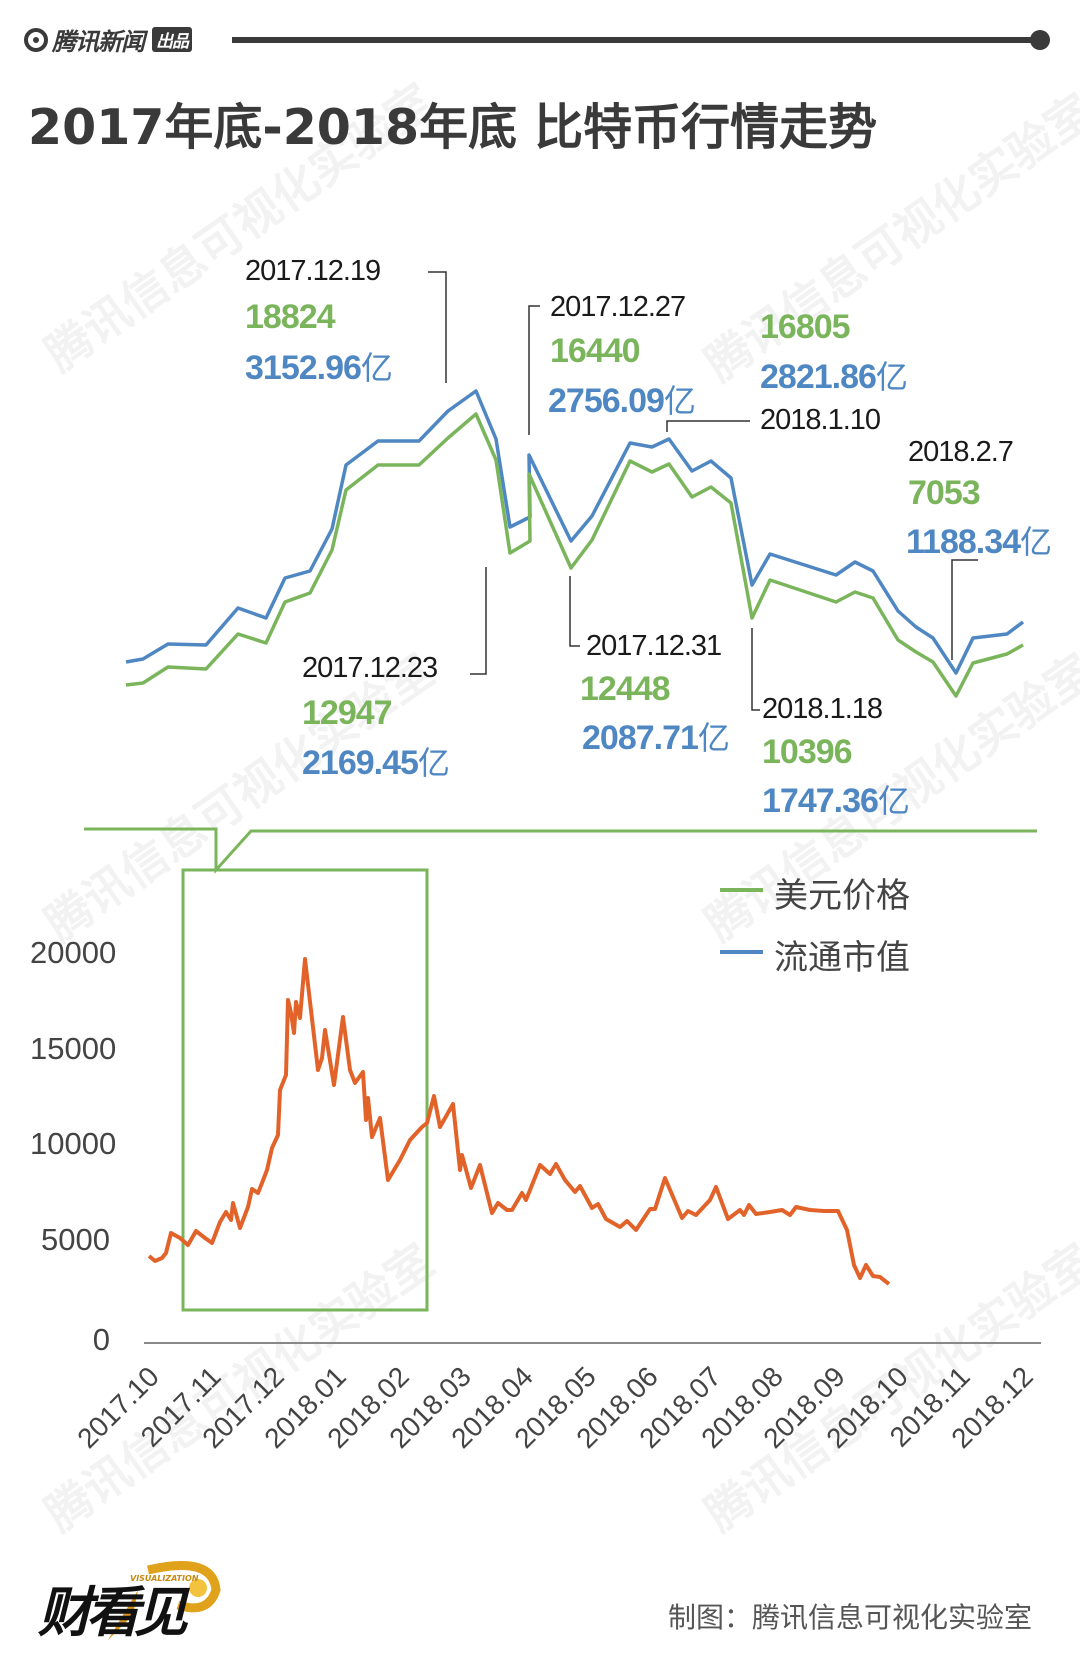  I want to click on legend-mcap: 流通市值, so click(842, 958).